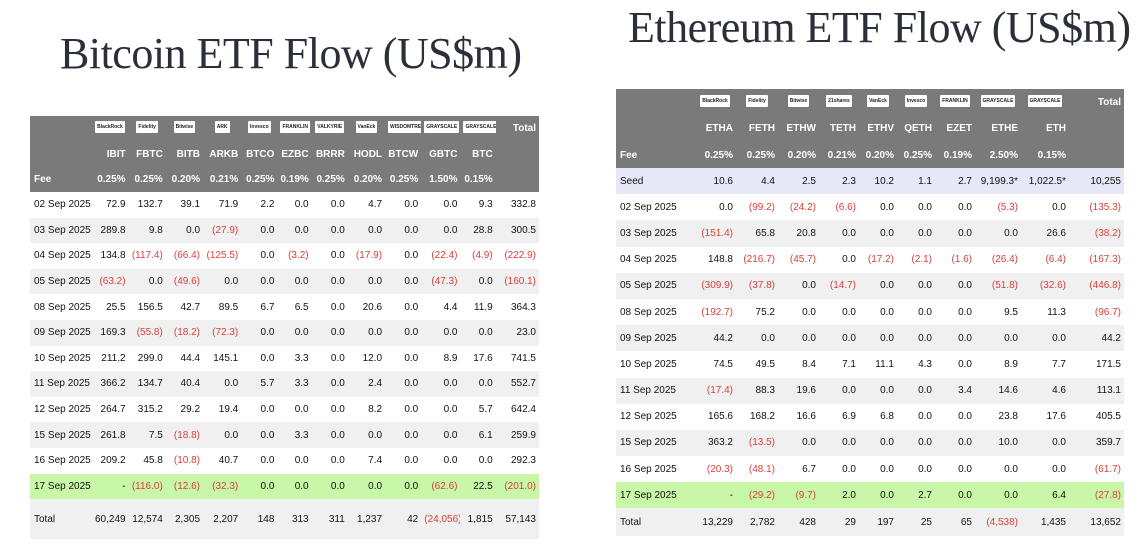  I want to click on flow-cell: 14.6, so click(998, 390).